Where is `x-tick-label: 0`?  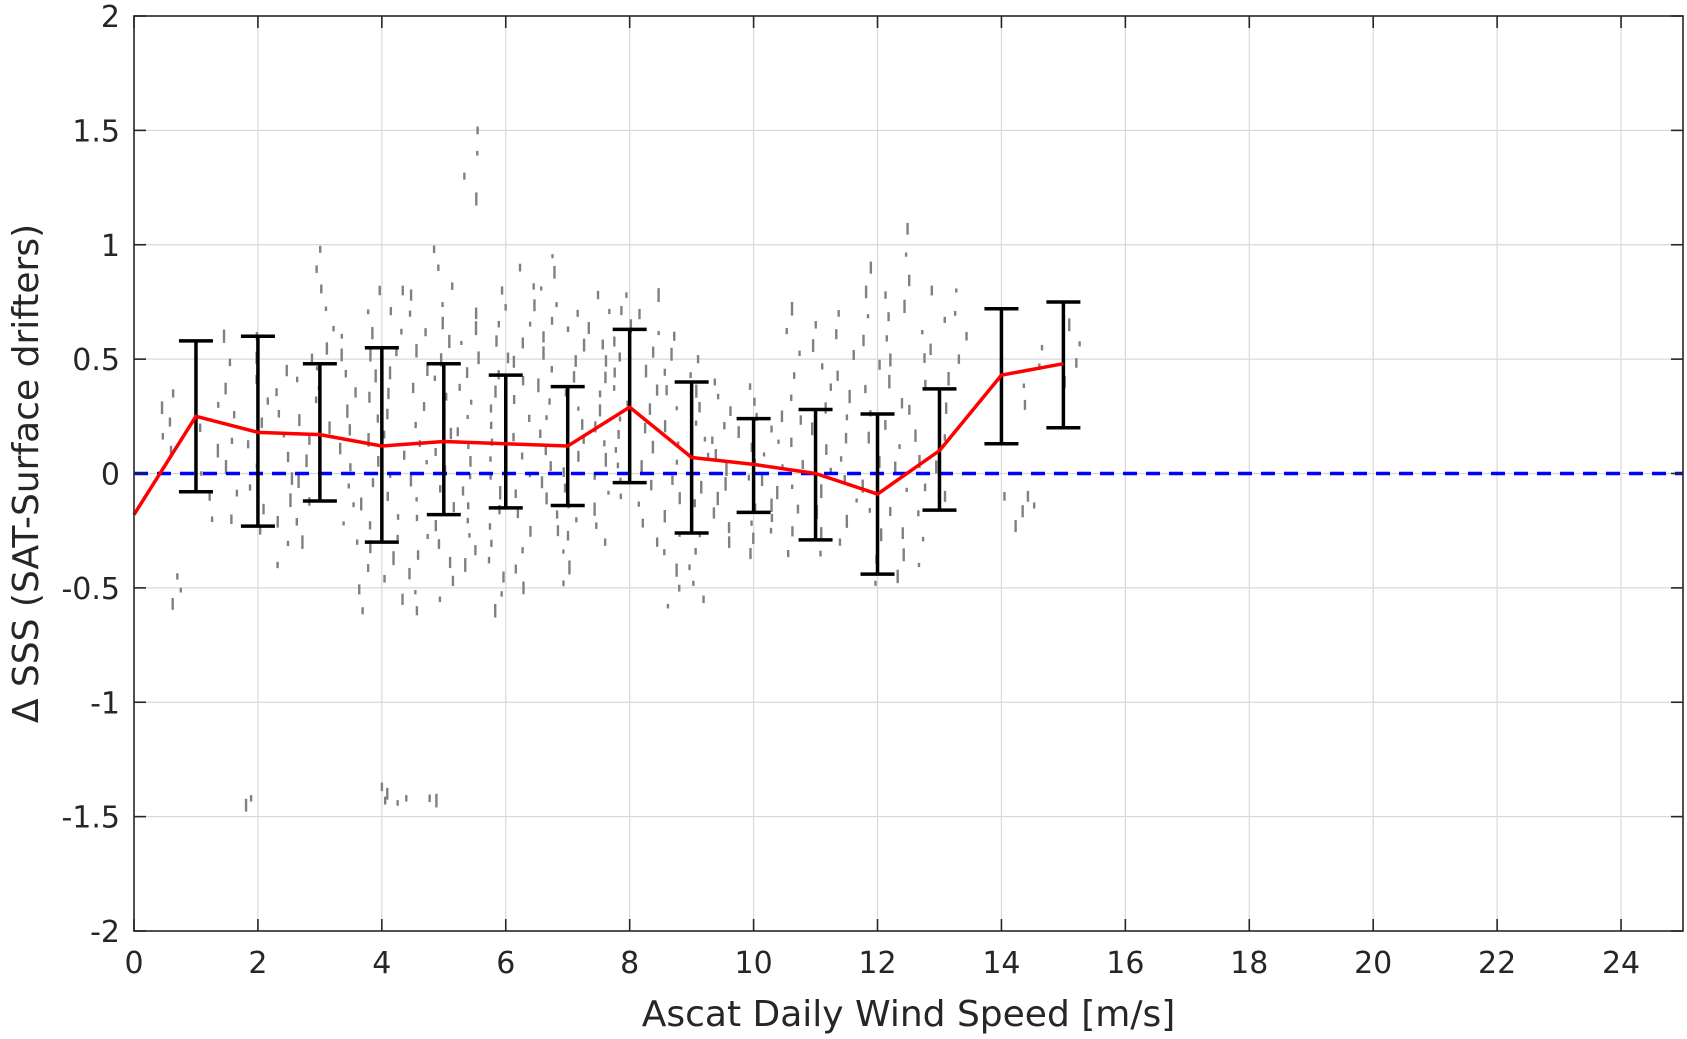 x-tick-label: 0 is located at coordinates (133, 963).